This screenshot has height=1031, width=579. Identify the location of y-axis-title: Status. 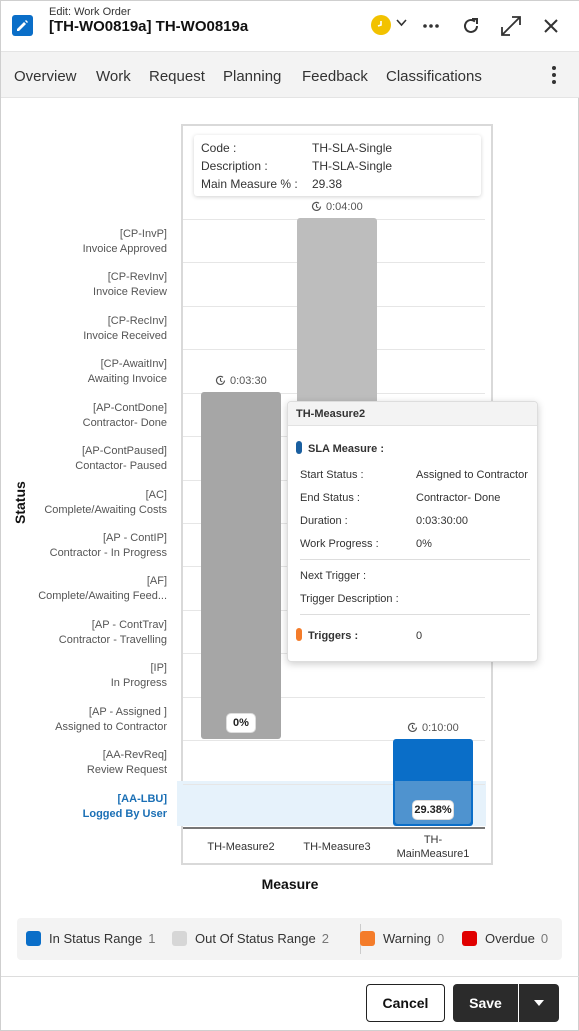
(20, 502).